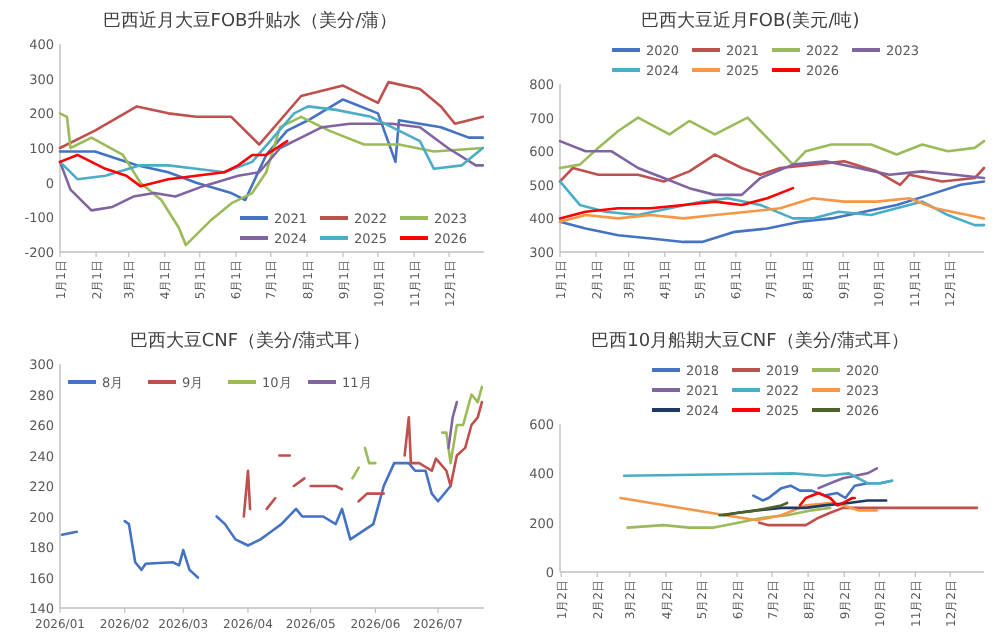 The height and width of the screenshot is (640, 1000). What do you see at coordinates (750, 341) in the screenshot?
I see `chart-title: 巴西10月船期大豆CNF（美分/蒲式耳）` at bounding box center [750, 341].